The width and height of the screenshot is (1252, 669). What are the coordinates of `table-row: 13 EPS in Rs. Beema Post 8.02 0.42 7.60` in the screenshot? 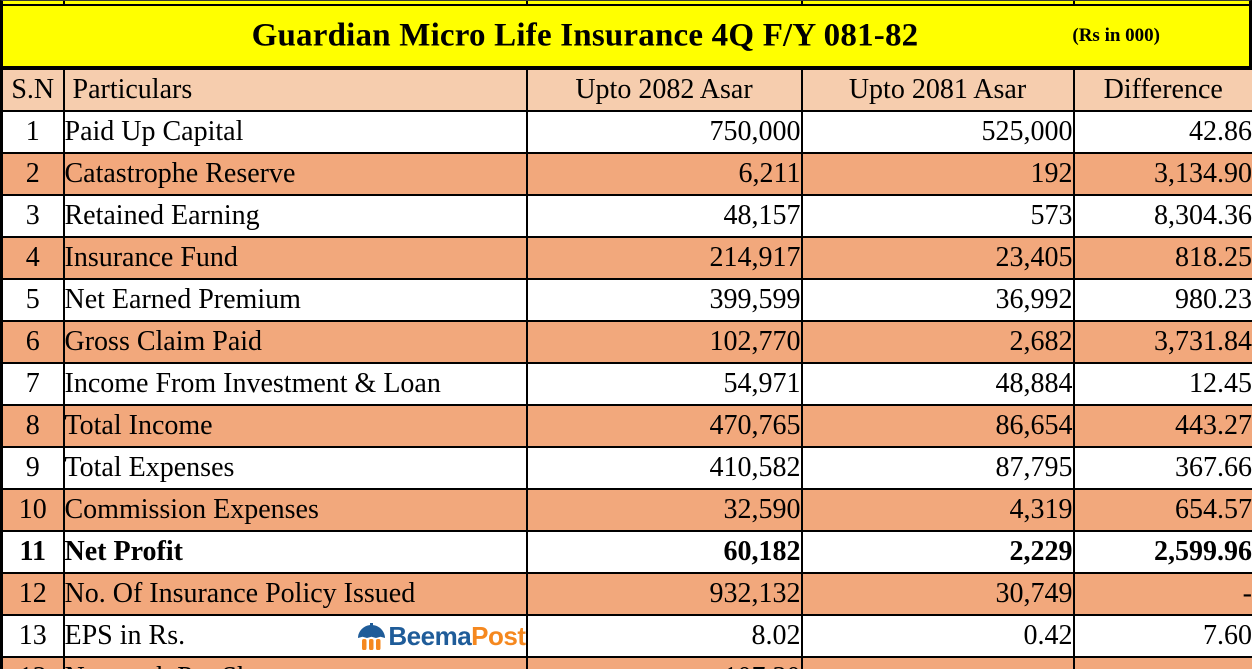 It's located at (626, 636).